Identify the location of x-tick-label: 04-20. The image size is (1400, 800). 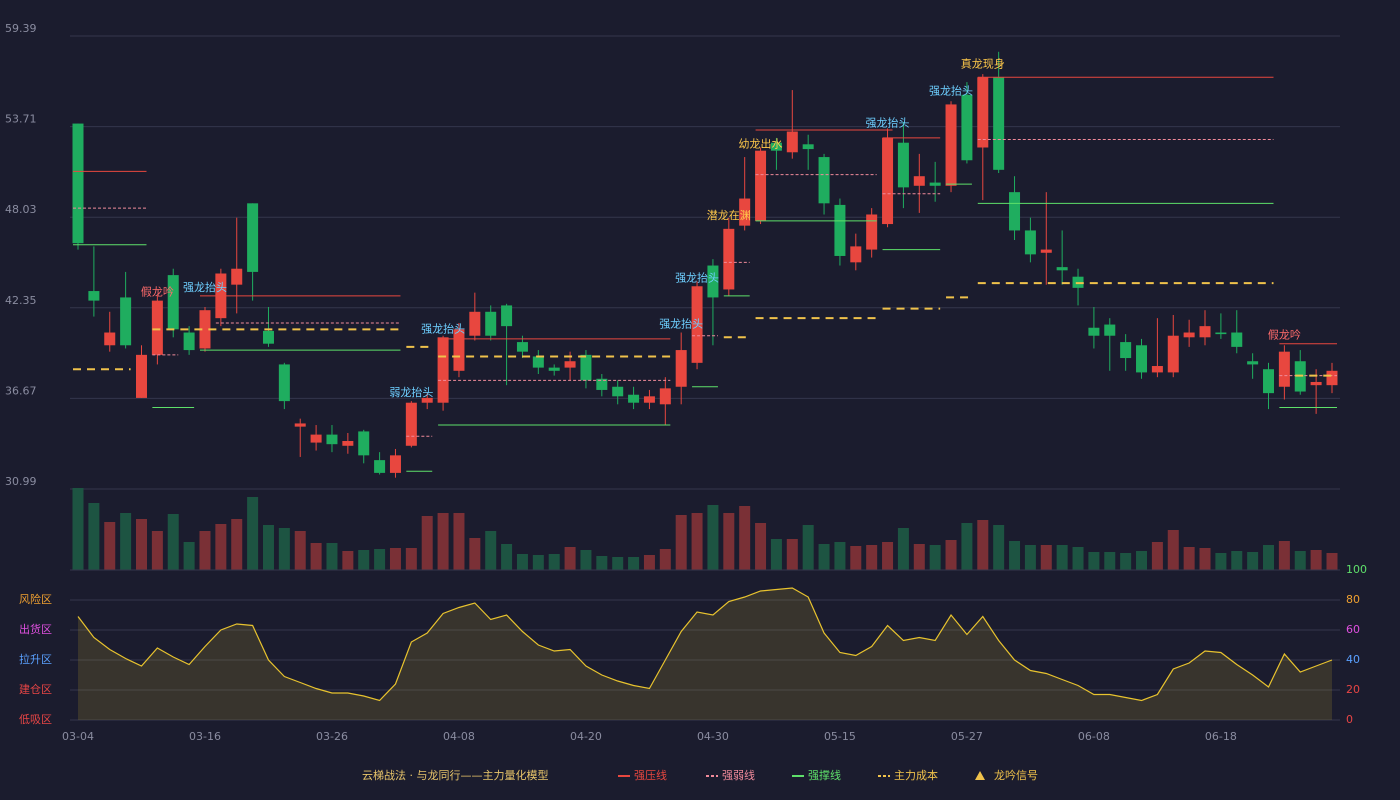
(586, 736).